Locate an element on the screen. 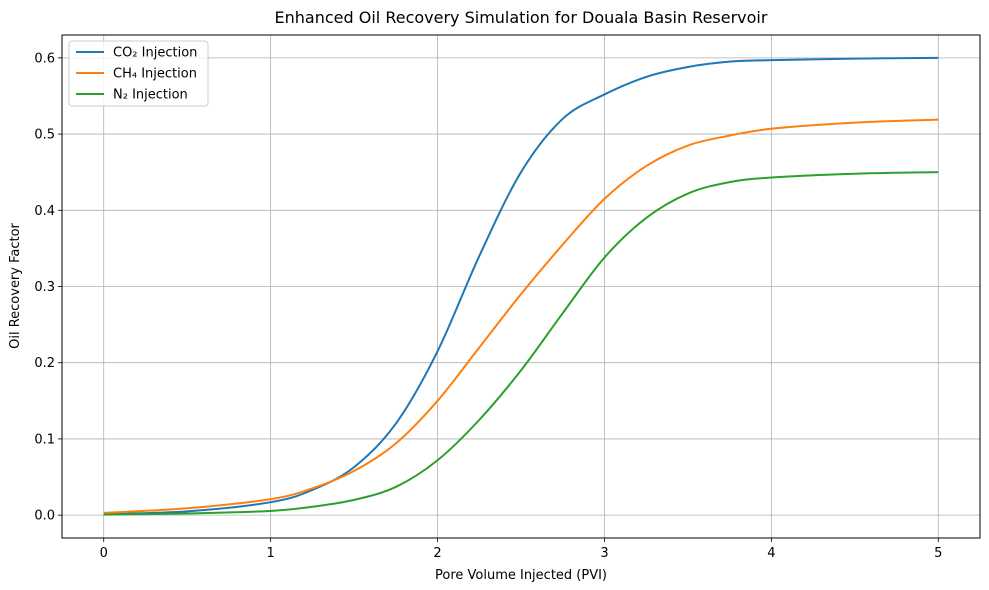  y-tick-label: 0.6 is located at coordinates (44, 58).